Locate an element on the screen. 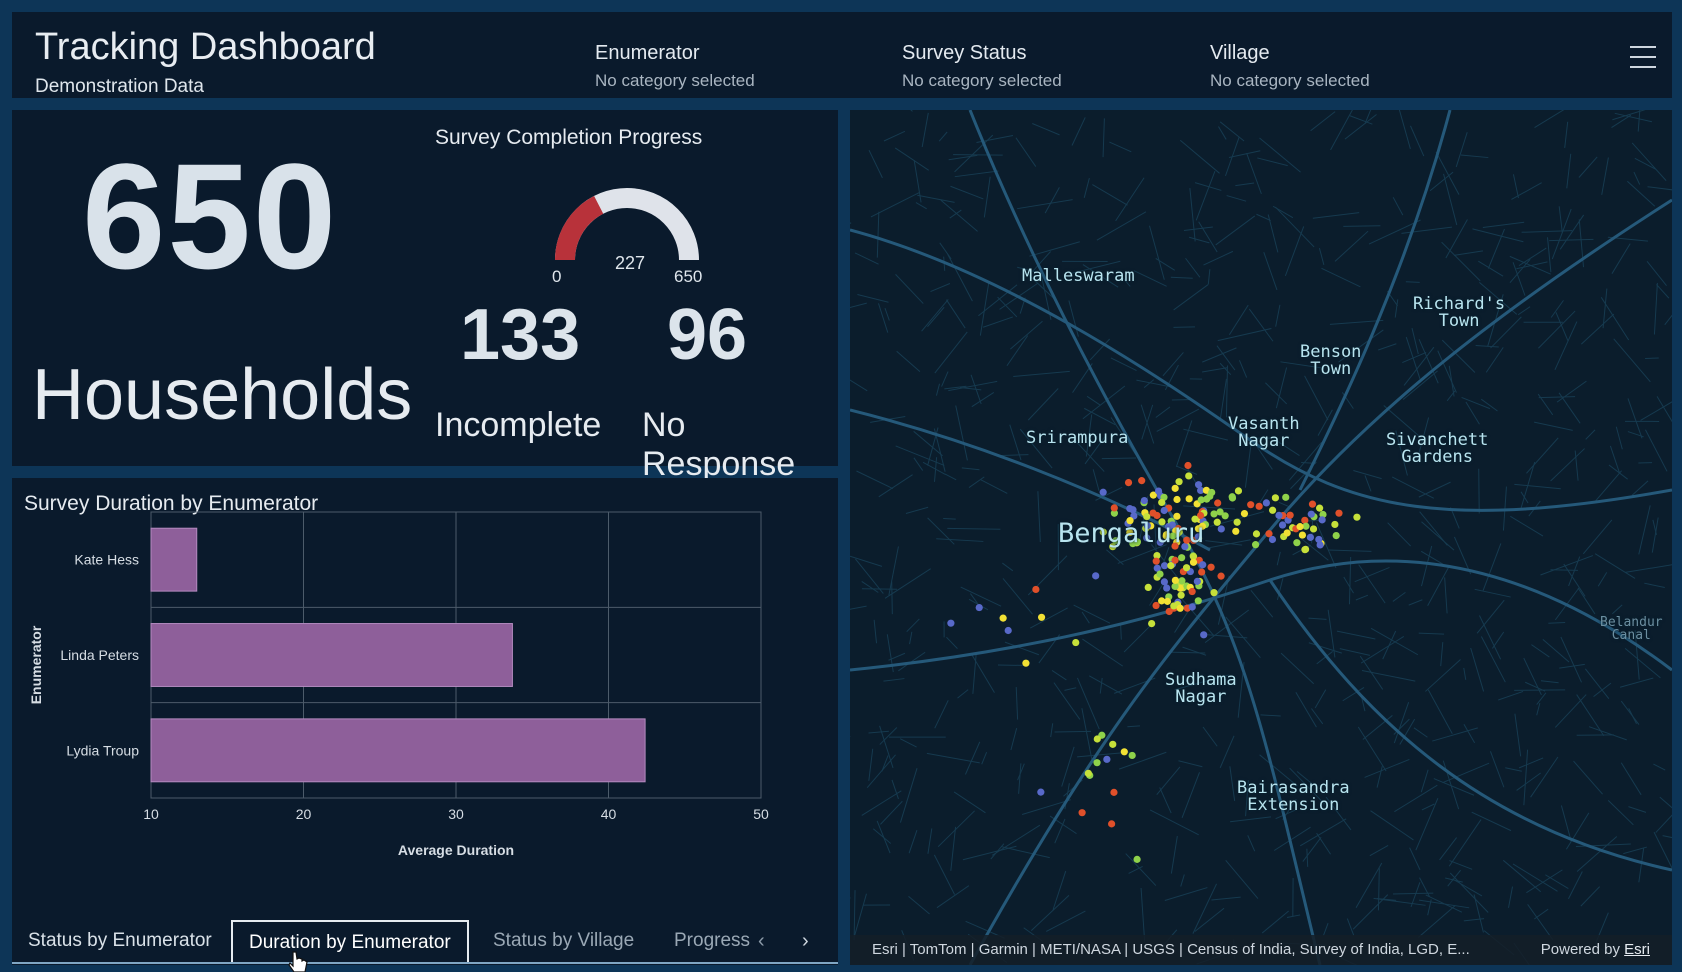 The image size is (1682, 972). chevron-left-icon: ‹ is located at coordinates (761, 941).